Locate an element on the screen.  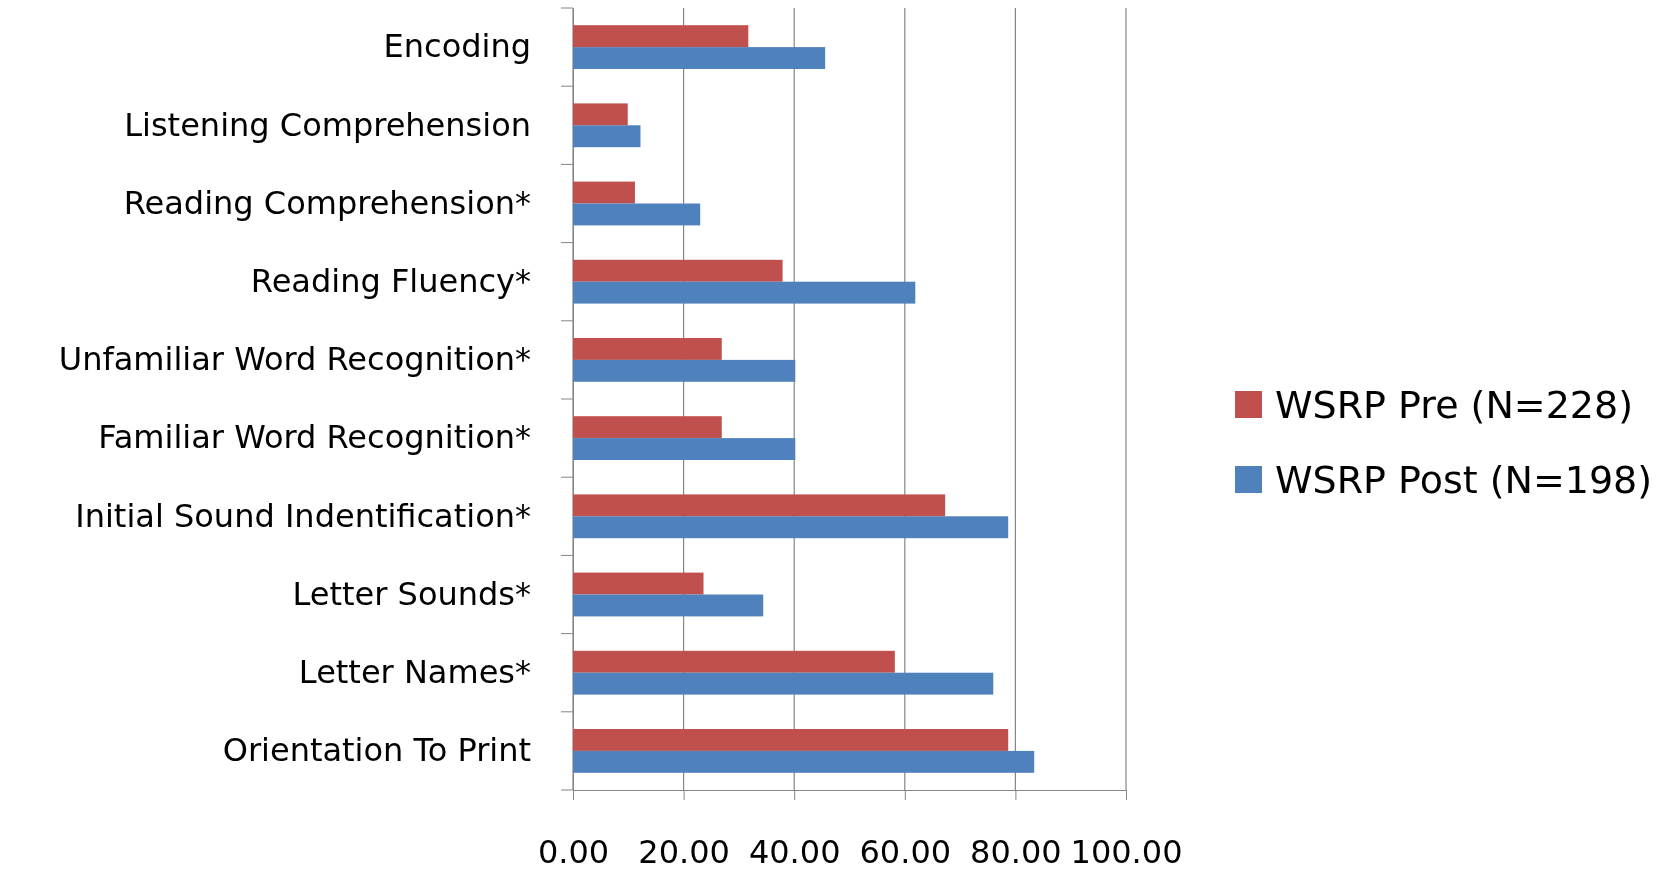
y-tick-label: Reading Fluency* is located at coordinates (390, 280).